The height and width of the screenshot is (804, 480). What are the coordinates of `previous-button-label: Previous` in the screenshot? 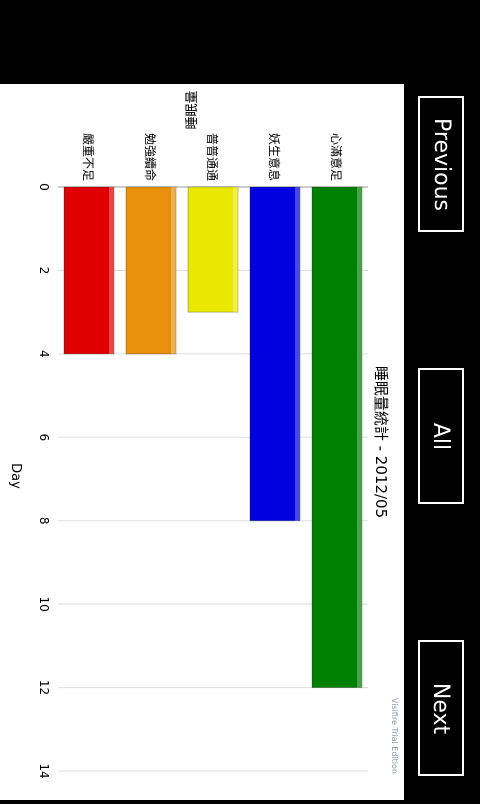 It's located at (441, 164).